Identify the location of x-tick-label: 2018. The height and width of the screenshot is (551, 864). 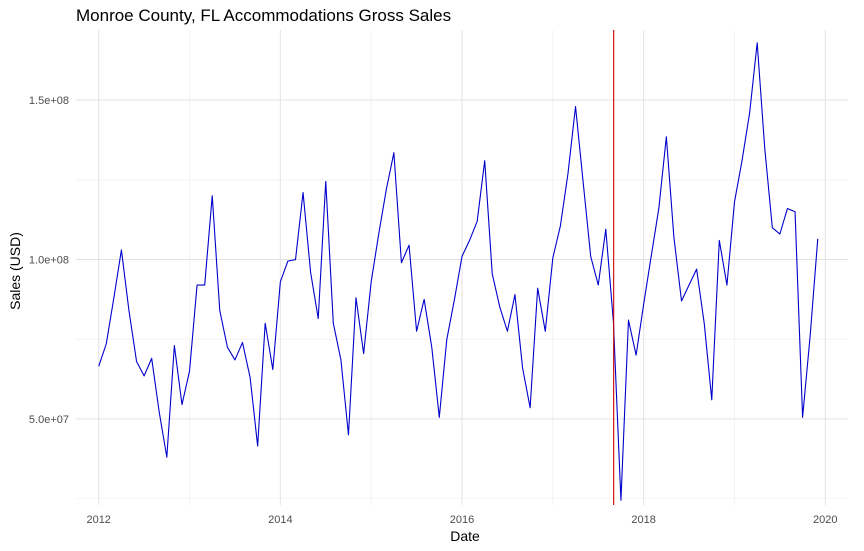
(643, 520).